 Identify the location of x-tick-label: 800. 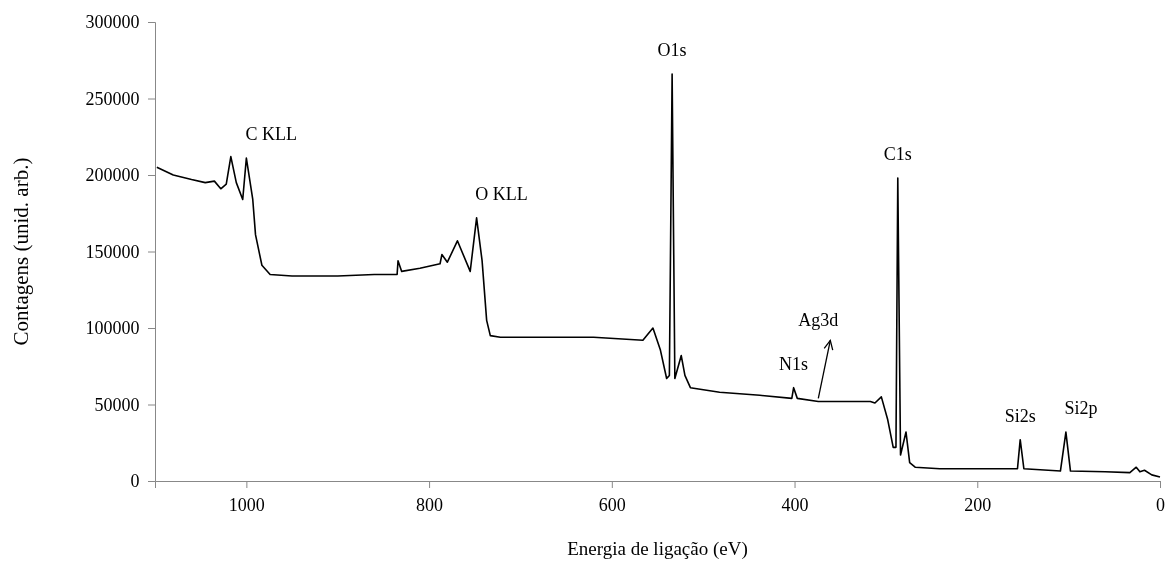
(430, 504).